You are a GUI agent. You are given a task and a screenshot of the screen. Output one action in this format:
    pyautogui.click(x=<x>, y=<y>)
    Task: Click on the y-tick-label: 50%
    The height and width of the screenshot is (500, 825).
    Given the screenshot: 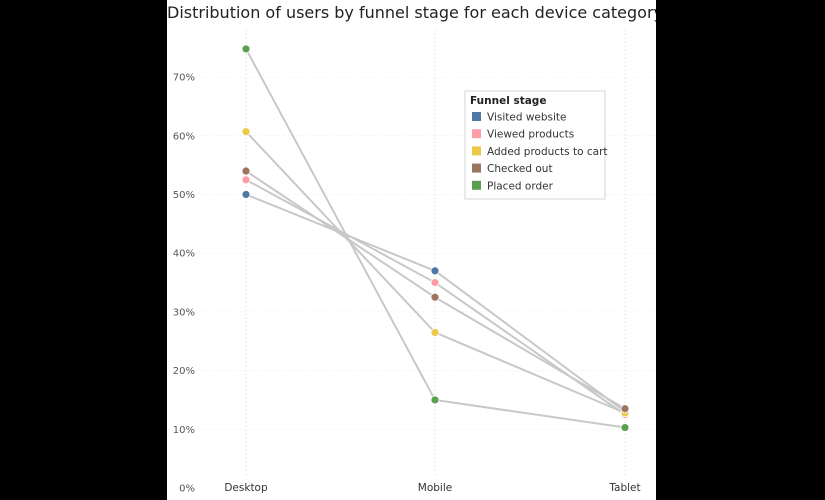 What is the action you would take?
    pyautogui.click(x=184, y=195)
    